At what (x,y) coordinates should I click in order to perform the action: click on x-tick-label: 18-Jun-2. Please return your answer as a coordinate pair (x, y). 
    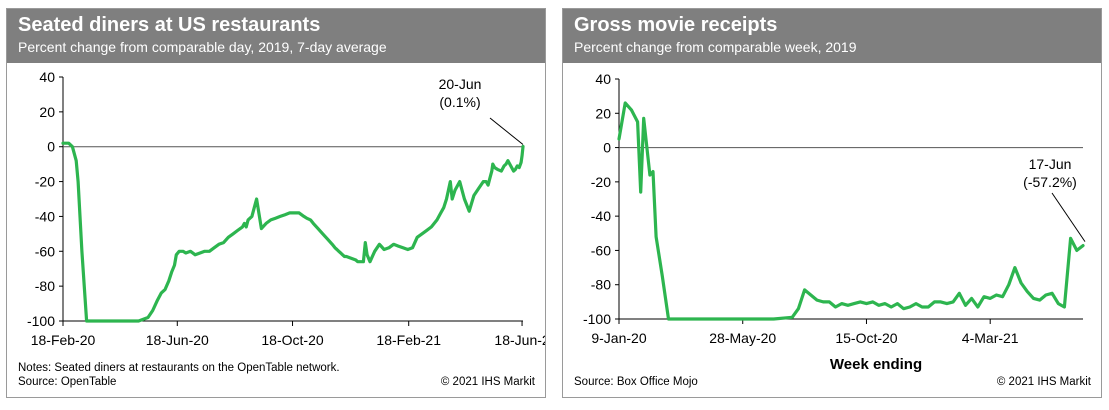
    Looking at the image, I should click on (519, 340).